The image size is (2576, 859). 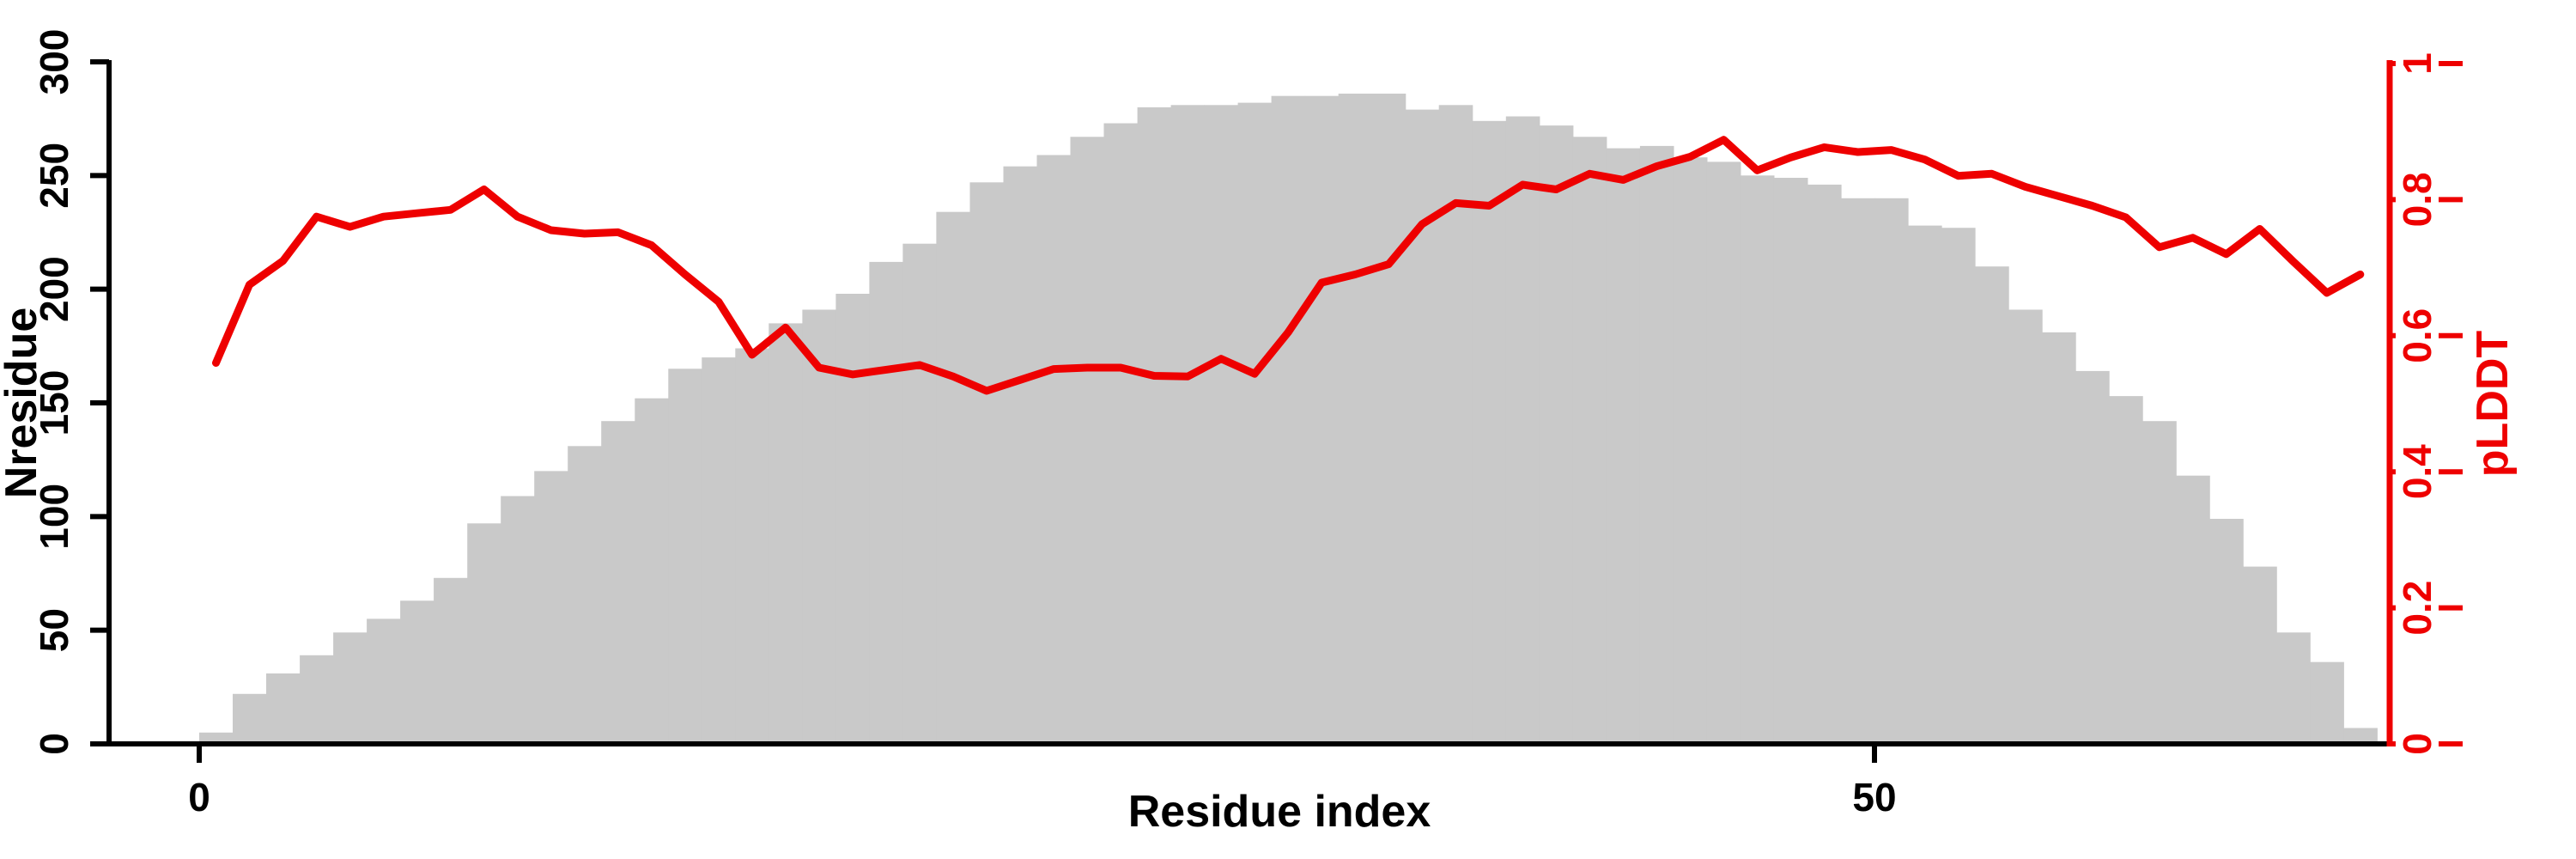 I want to click on y-right-tick-label-group: 0.6, so click(x=2417, y=336).